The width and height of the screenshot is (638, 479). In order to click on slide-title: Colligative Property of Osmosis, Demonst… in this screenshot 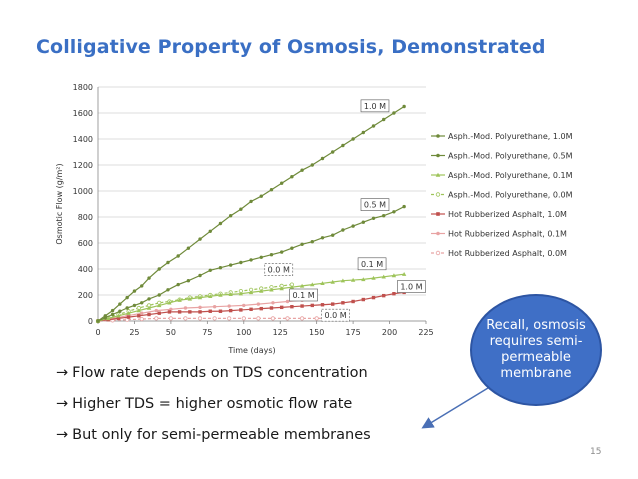, I will do `click(291, 47)`.